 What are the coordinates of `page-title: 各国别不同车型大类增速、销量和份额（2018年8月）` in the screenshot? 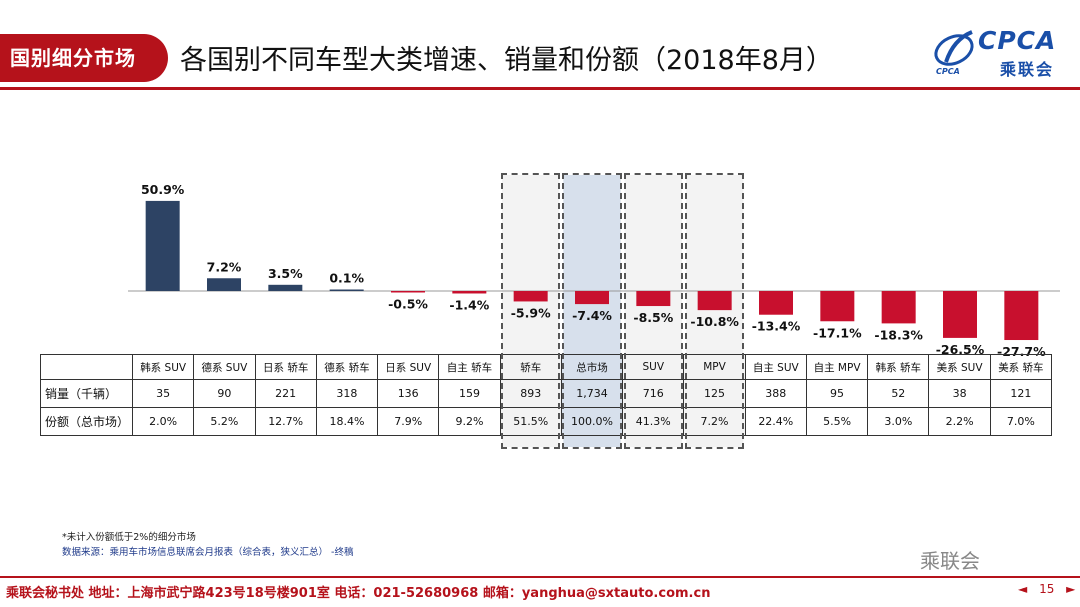 It's located at (506, 60).